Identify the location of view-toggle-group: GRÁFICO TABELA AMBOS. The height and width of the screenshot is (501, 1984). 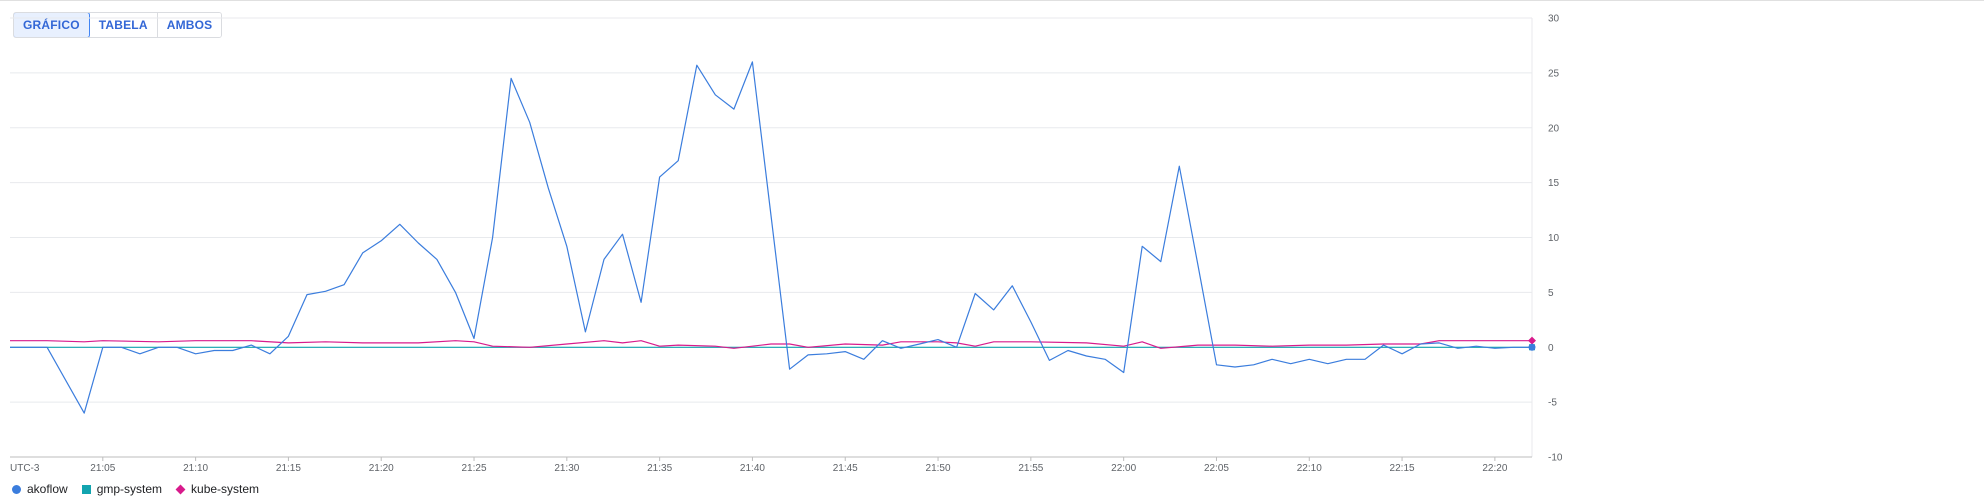
(118, 25).